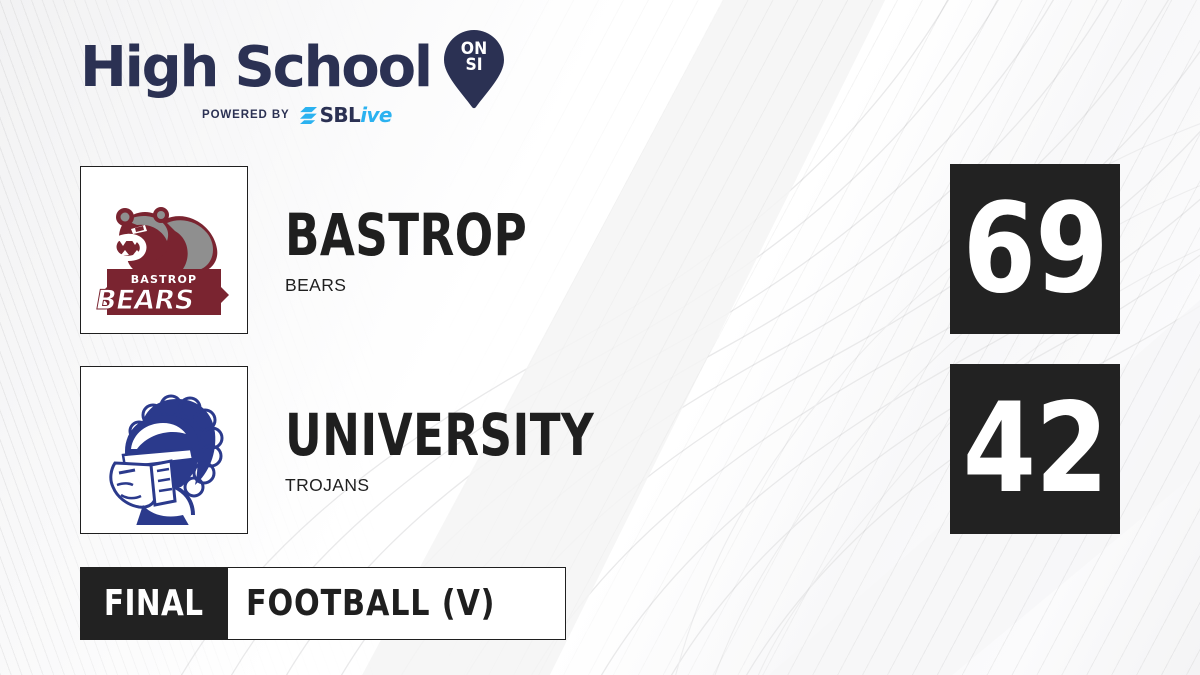 This screenshot has height=675, width=1200. What do you see at coordinates (246, 115) in the screenshot?
I see `powered-by-label: POWERED BY` at bounding box center [246, 115].